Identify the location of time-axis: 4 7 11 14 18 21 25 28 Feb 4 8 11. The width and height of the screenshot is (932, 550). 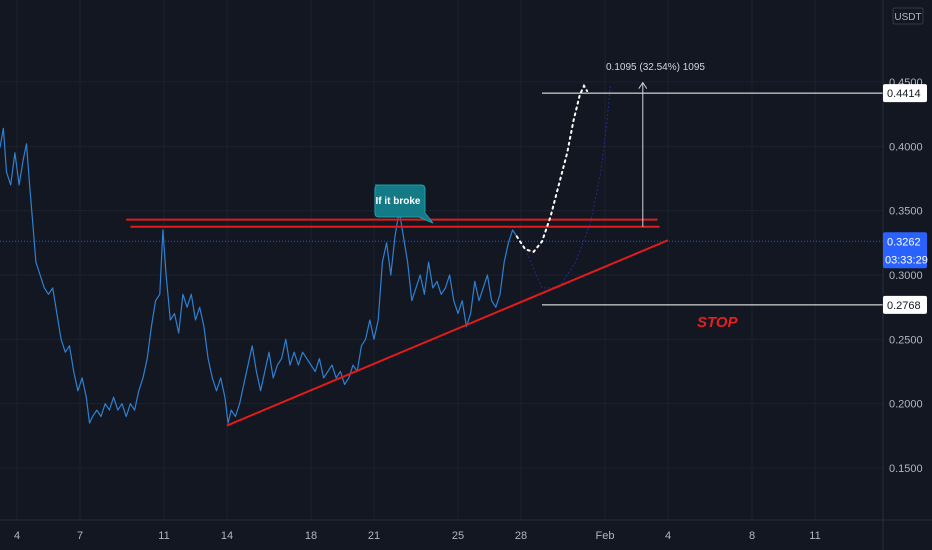
(466, 530).